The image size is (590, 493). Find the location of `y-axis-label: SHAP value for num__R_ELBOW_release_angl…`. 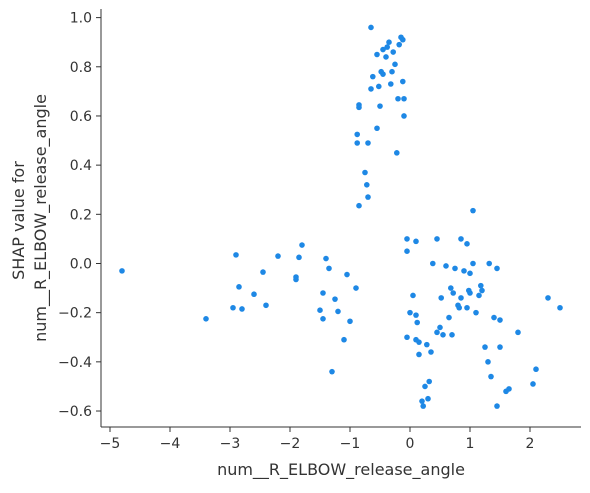

y-axis-label: SHAP value for num__R_ELBOW_release_angl… is located at coordinates (30, 218).